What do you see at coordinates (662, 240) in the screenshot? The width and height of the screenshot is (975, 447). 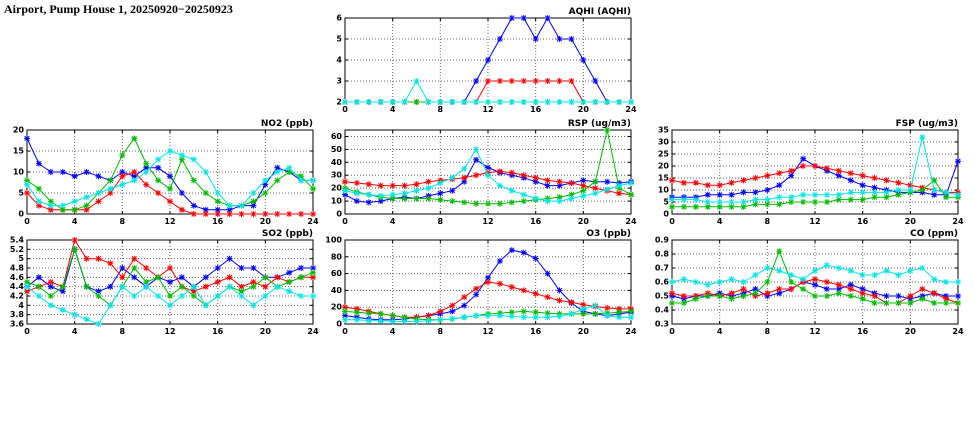 I see `y-tick-label: 0.9` at bounding box center [662, 240].